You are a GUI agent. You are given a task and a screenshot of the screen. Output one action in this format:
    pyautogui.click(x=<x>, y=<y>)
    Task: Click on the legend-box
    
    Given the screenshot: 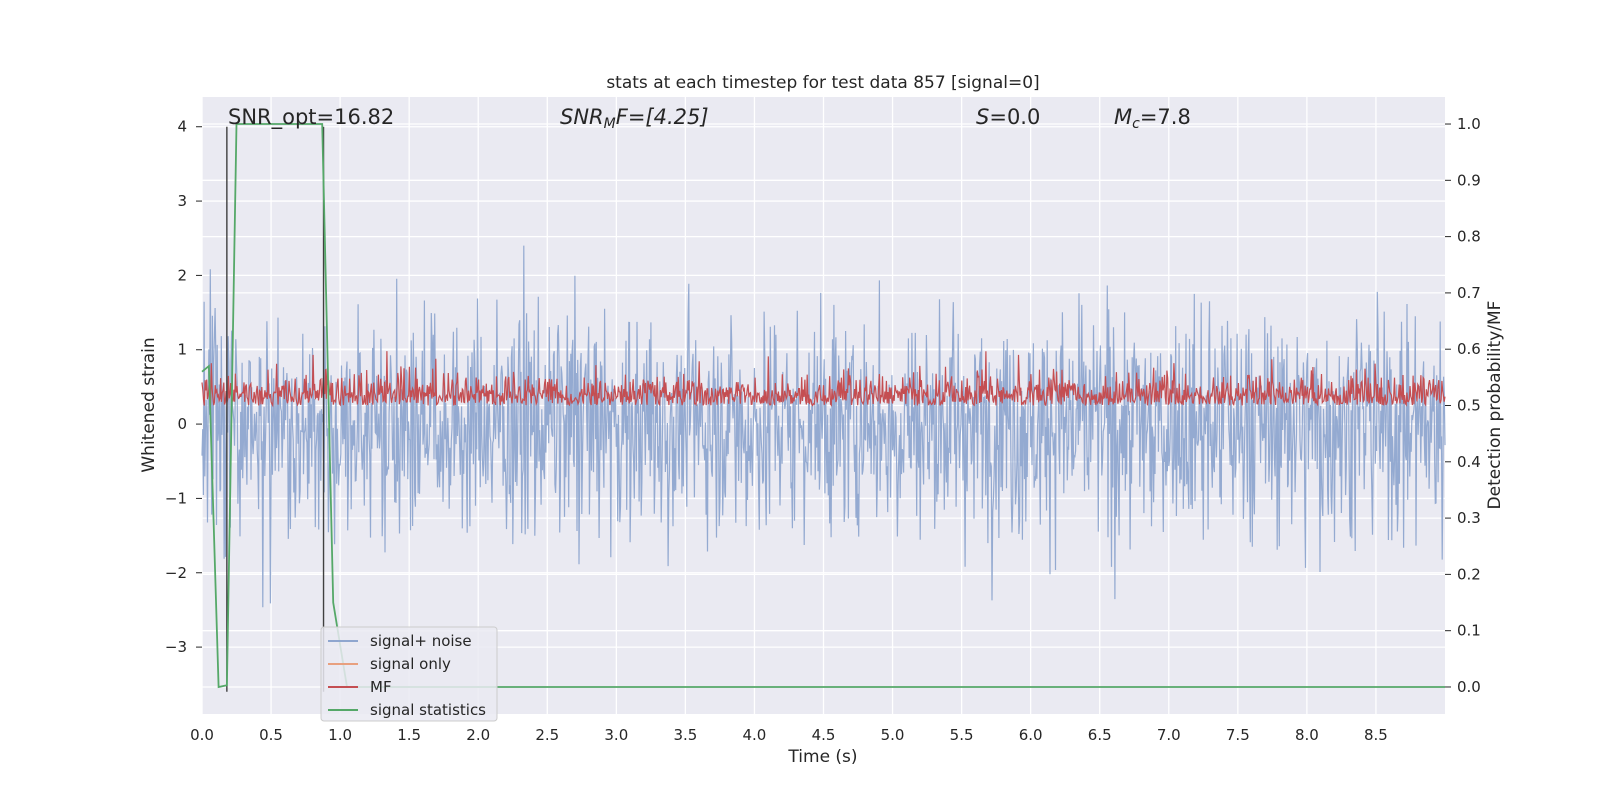 What is the action you would take?
    pyautogui.click(x=409, y=674)
    